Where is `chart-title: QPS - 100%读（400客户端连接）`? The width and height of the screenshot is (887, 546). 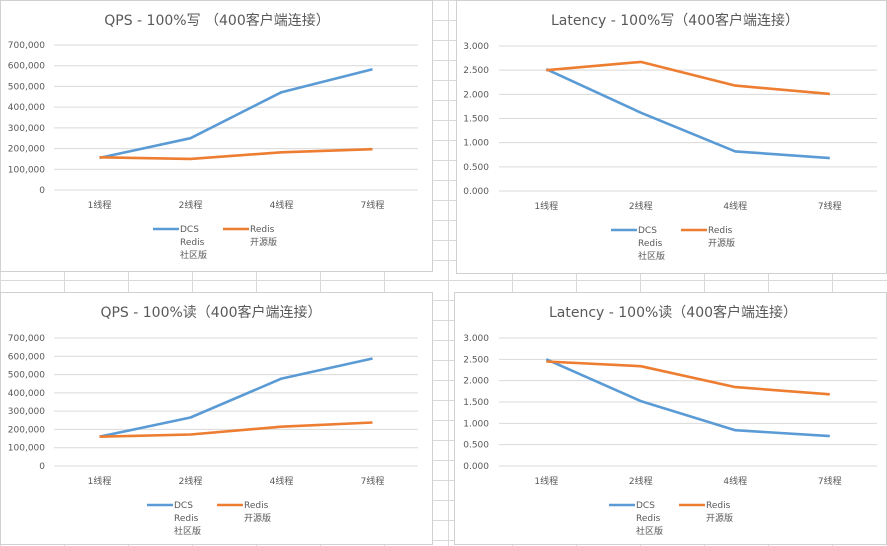
chart-title: QPS - 100%读（400客户端连接） is located at coordinates (210, 312).